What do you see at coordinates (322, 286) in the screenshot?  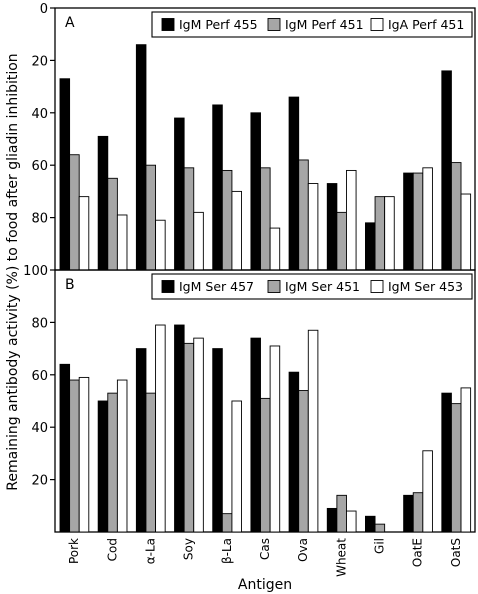 I see `legend-label: IgM Ser 451` at bounding box center [322, 286].